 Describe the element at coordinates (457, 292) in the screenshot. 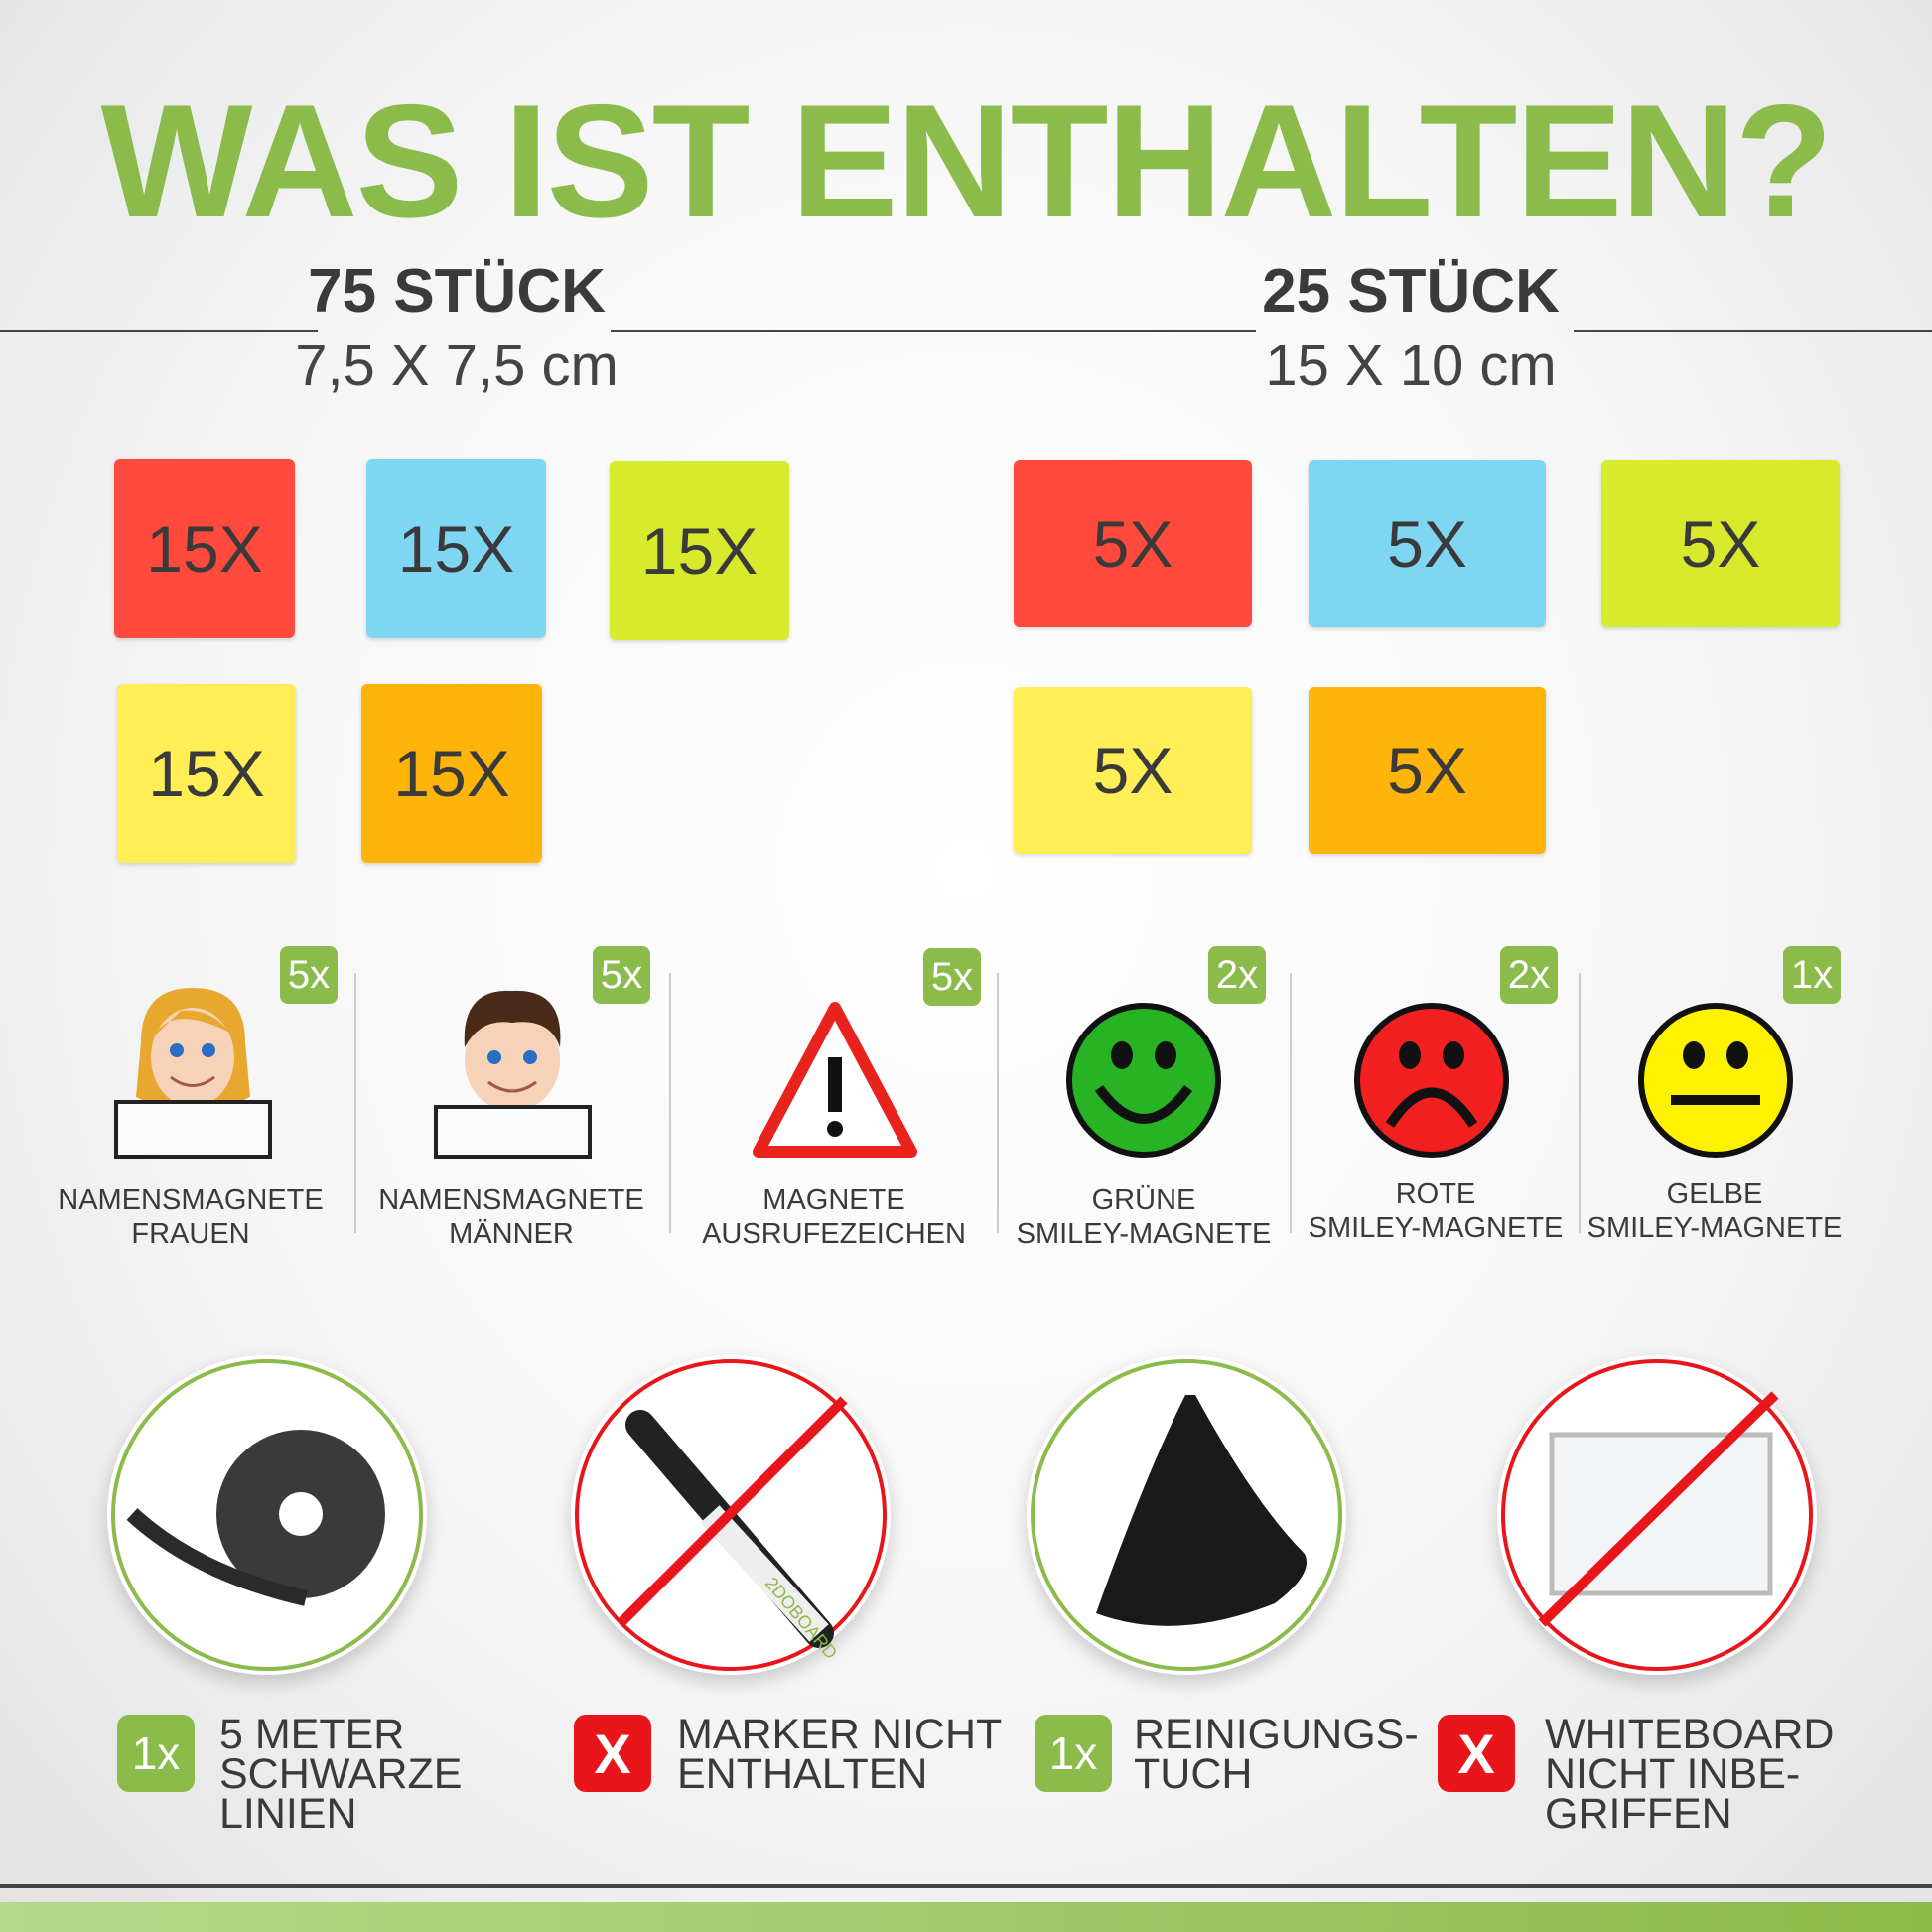

I see `left-count: 75 STÜCK` at that location.